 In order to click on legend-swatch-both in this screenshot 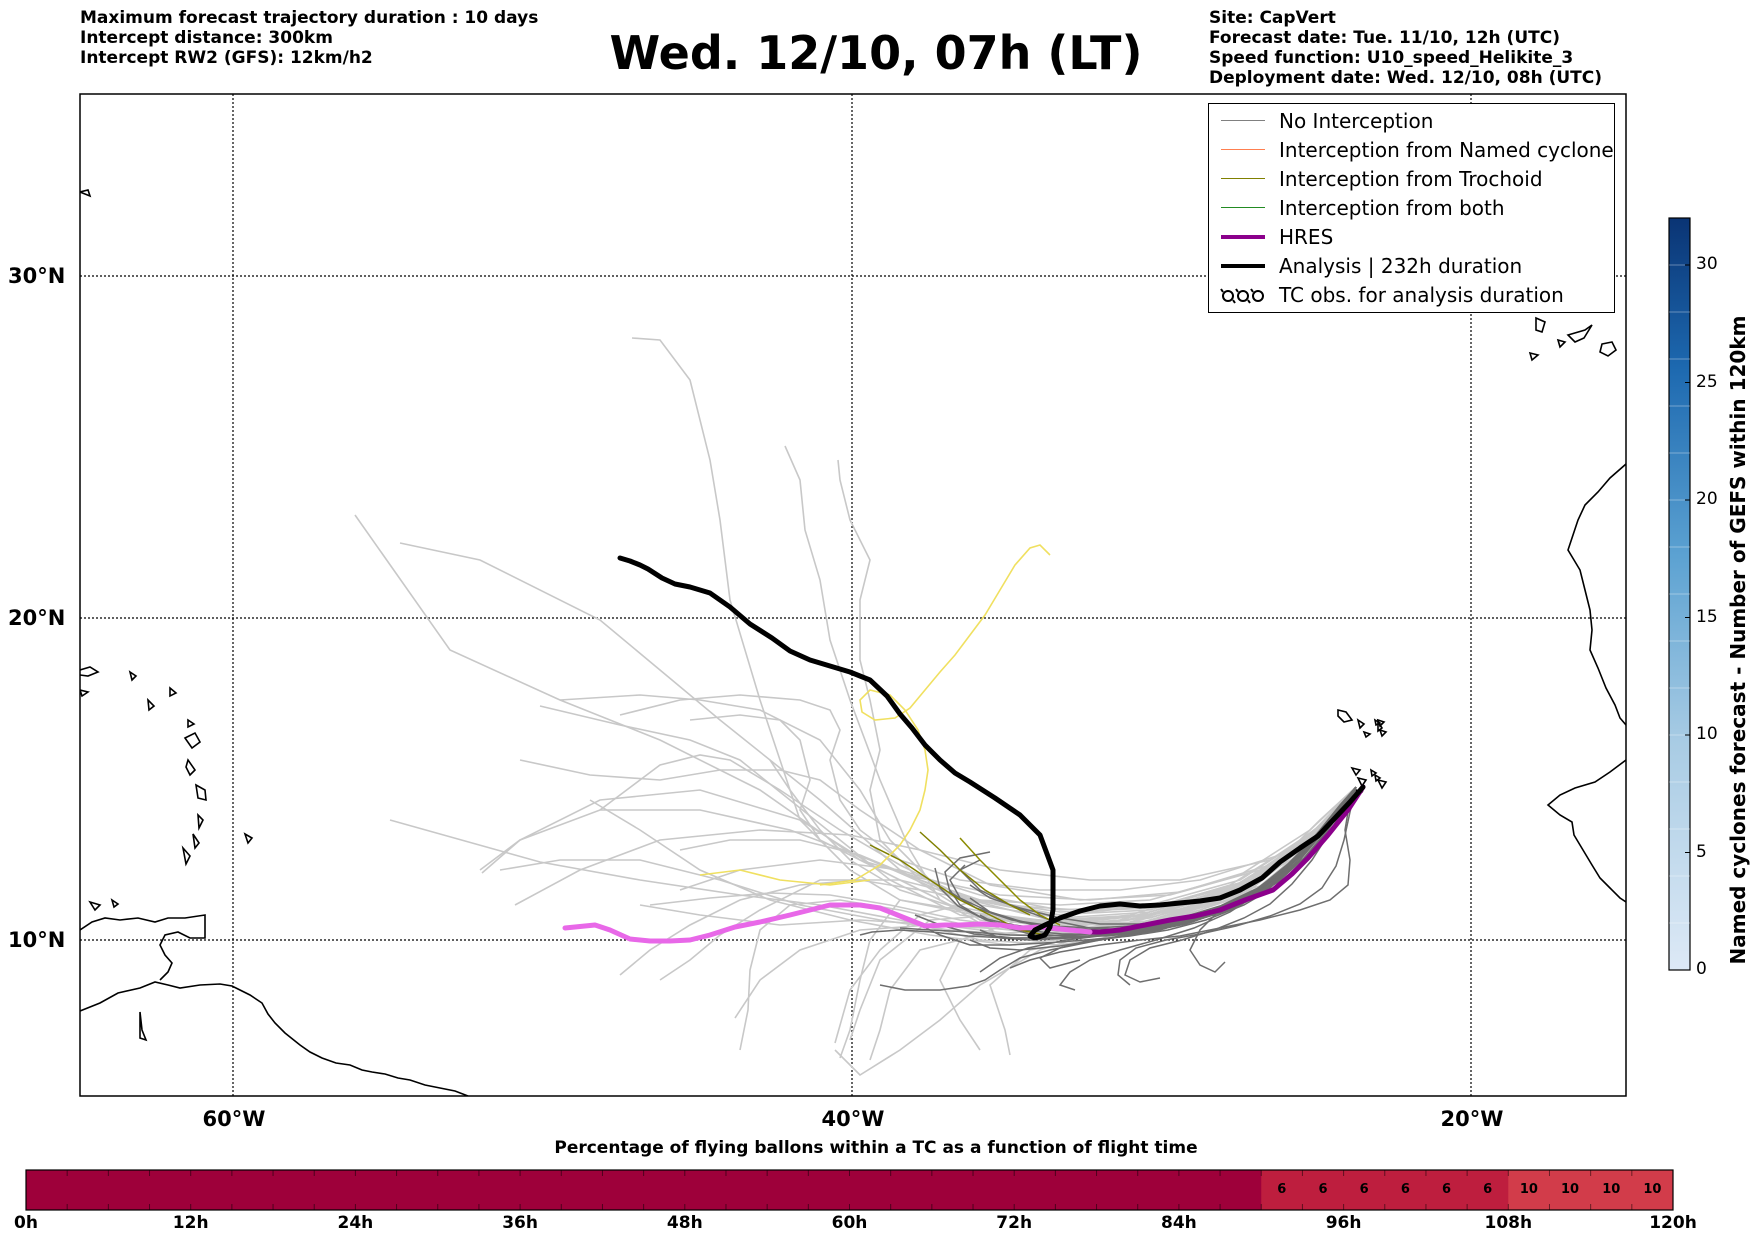, I will do `click(1243, 207)`.